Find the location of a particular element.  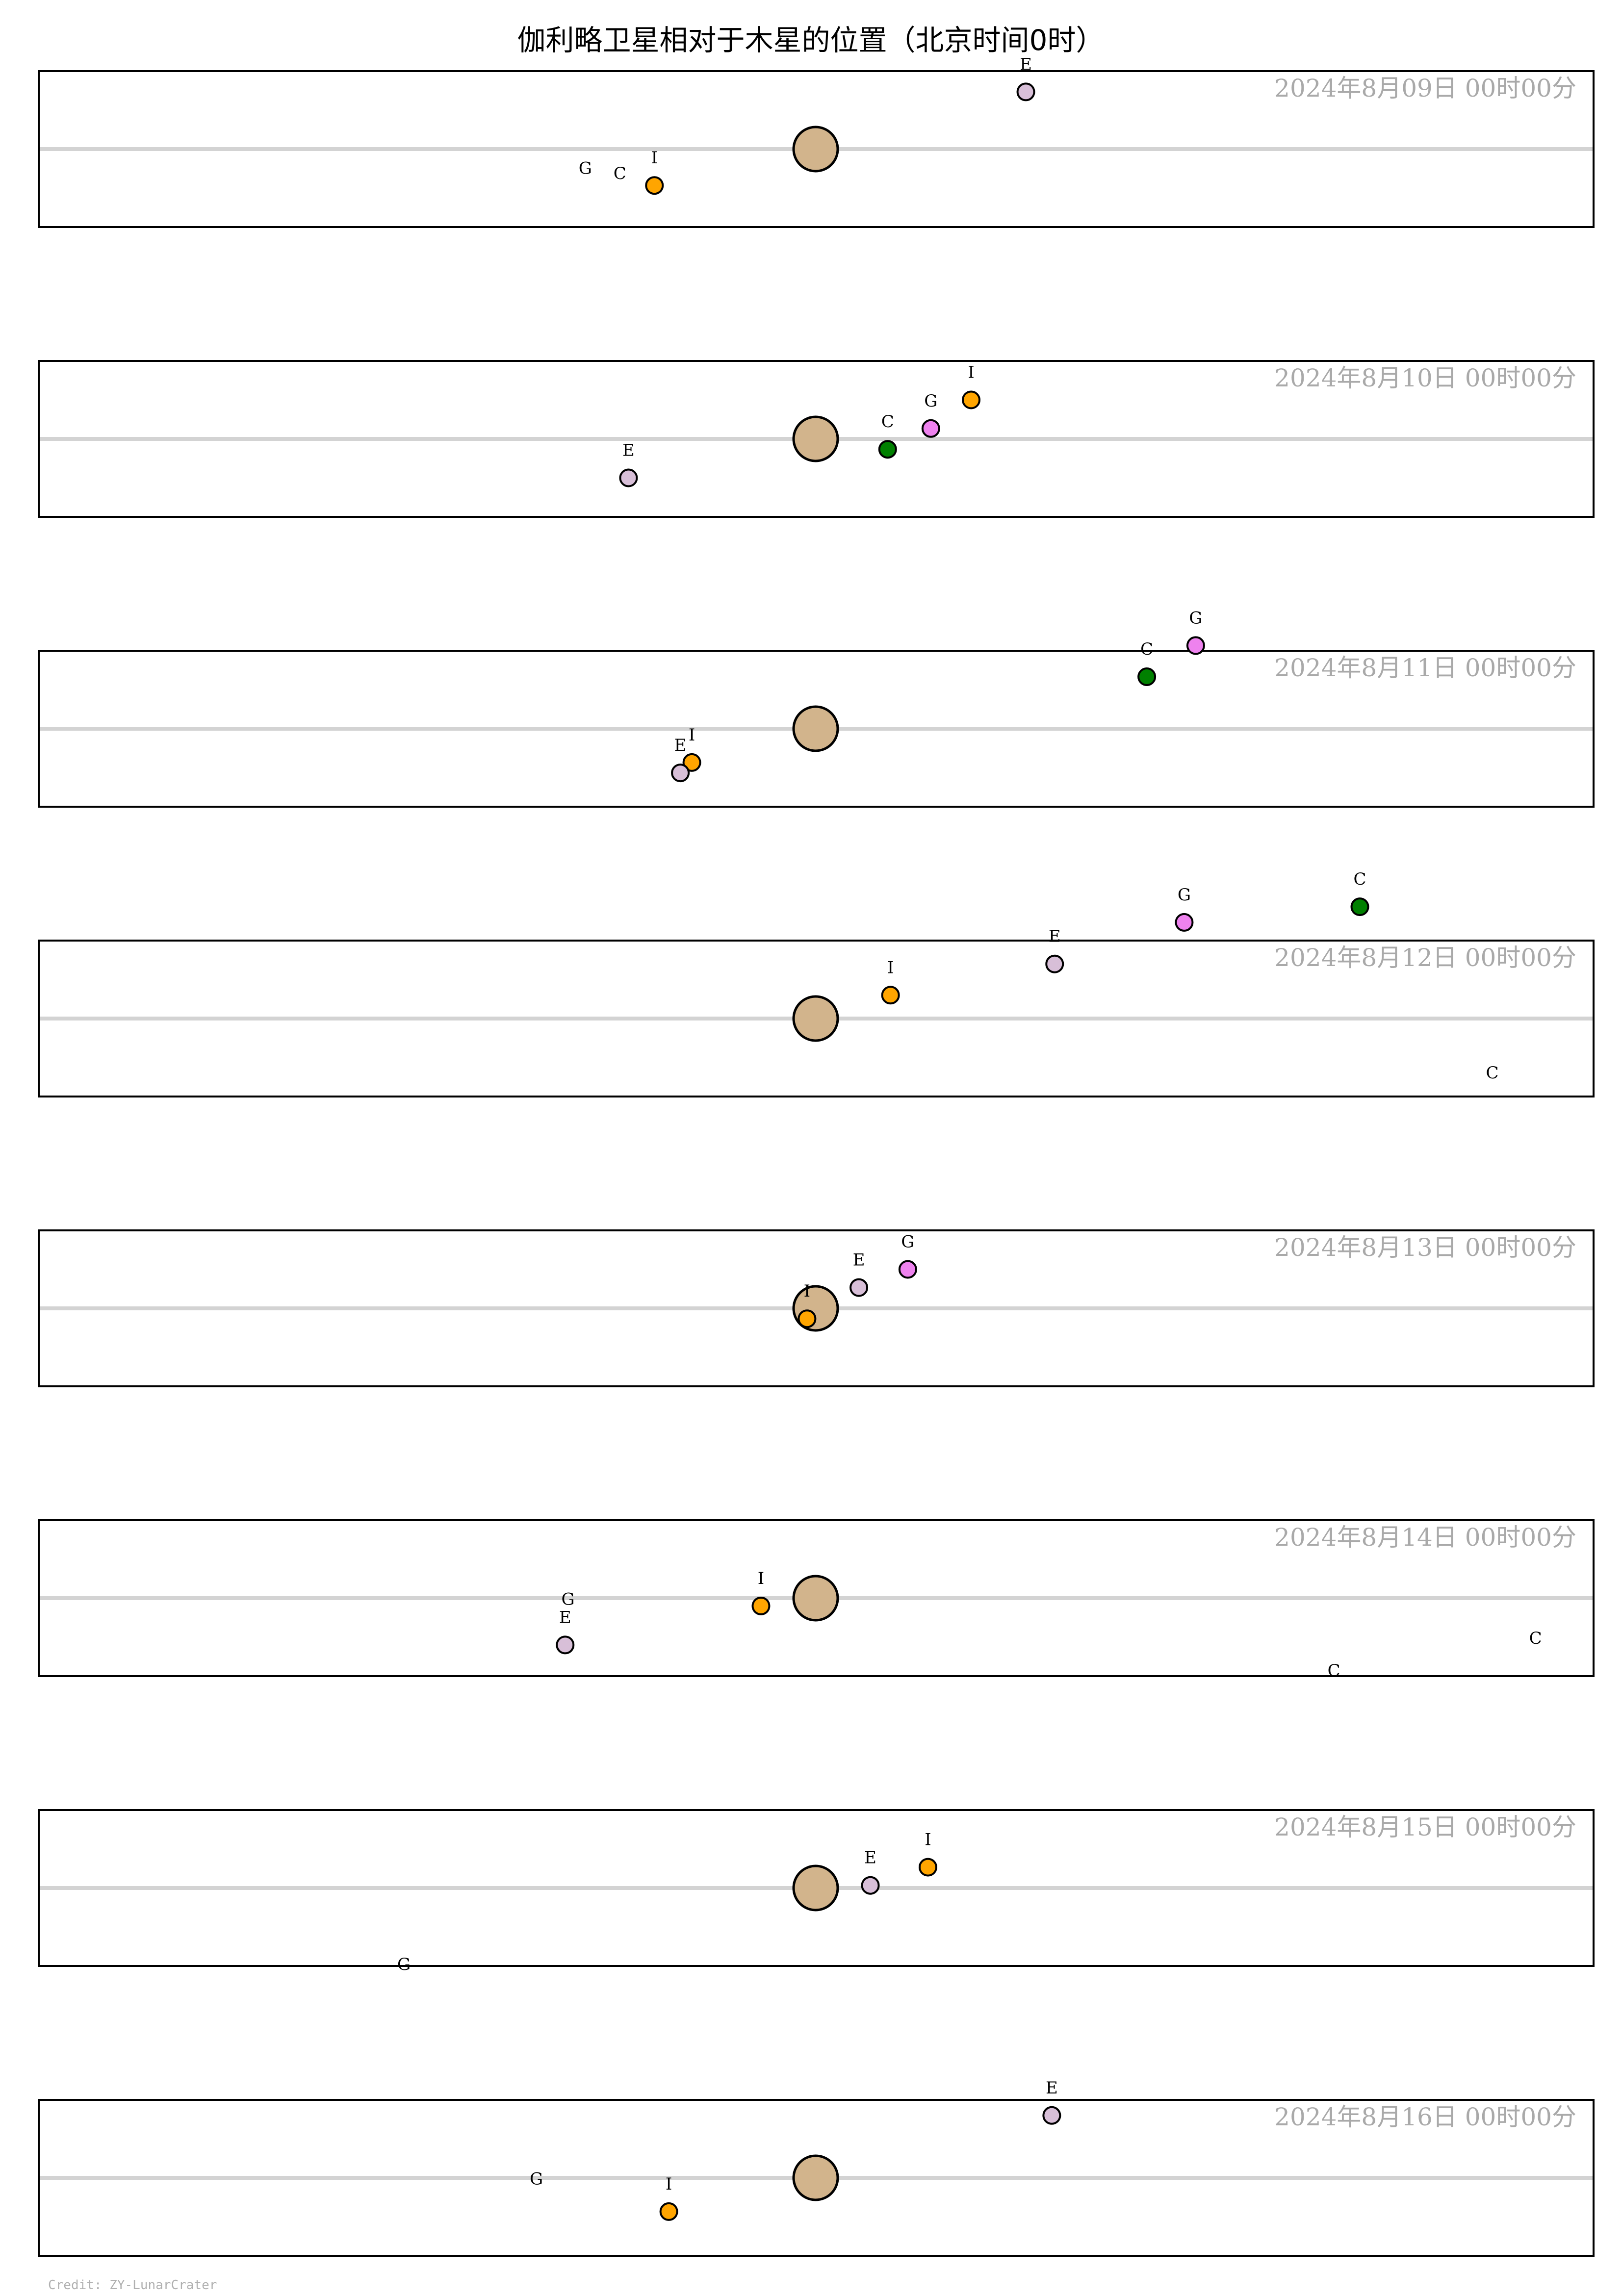

panel-8: 2024年8月16日 00时00分 I E G is located at coordinates (817, 2168).